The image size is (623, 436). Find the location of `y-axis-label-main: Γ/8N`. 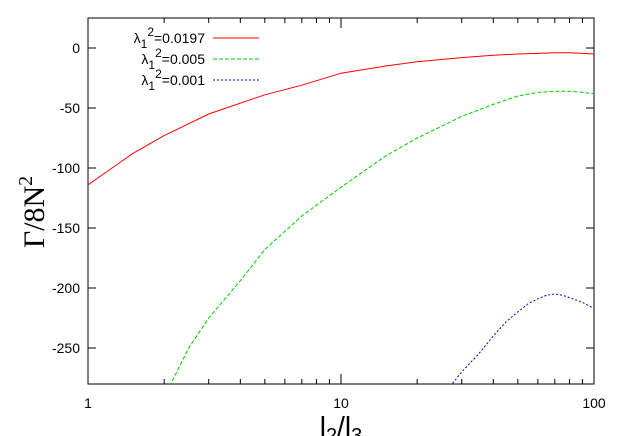

y-axis-label-main: Γ/8N is located at coordinates (34, 217).